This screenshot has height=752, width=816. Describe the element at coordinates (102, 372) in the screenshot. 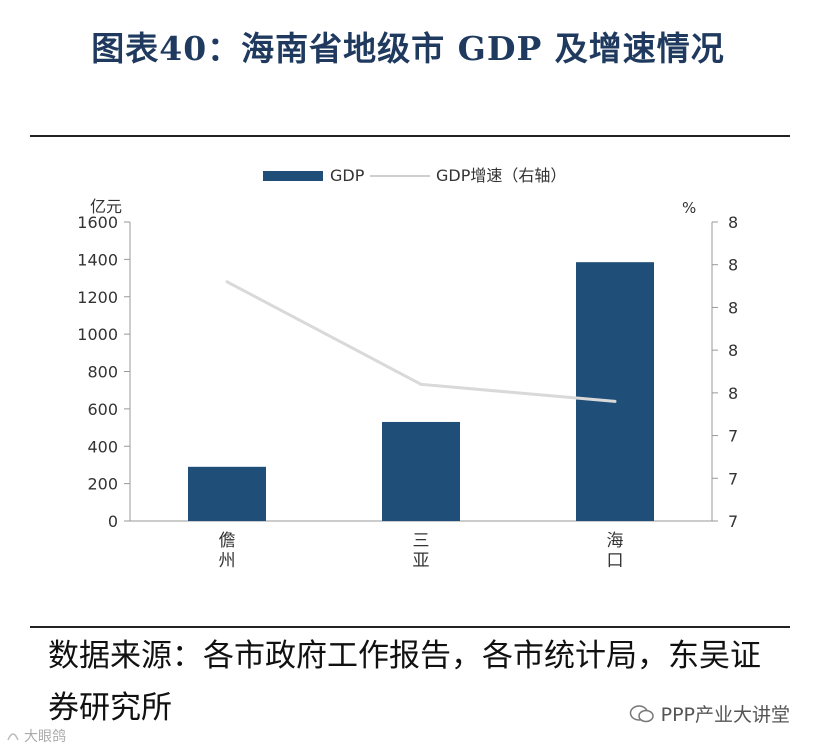

I see `left-tick-label: 800` at that location.